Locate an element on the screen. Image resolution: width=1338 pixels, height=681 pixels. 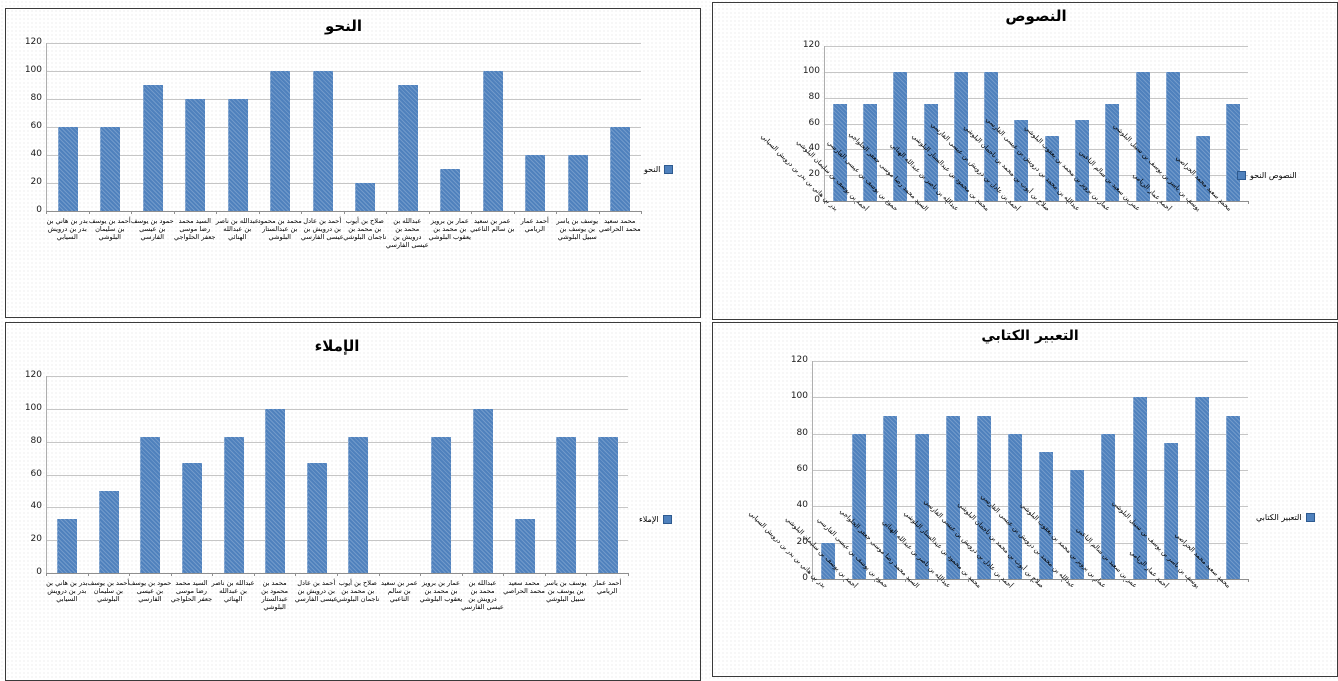
category-label: أحمد بن يوسف بن سليمان البلوشي is located at coordinates (109, 229).